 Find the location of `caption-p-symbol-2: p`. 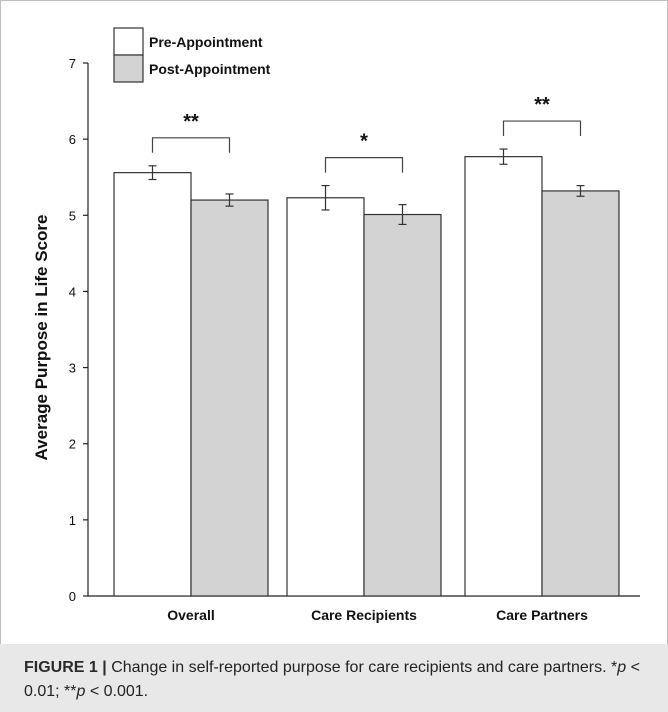

caption-p-symbol-2: p is located at coordinates (81, 691).